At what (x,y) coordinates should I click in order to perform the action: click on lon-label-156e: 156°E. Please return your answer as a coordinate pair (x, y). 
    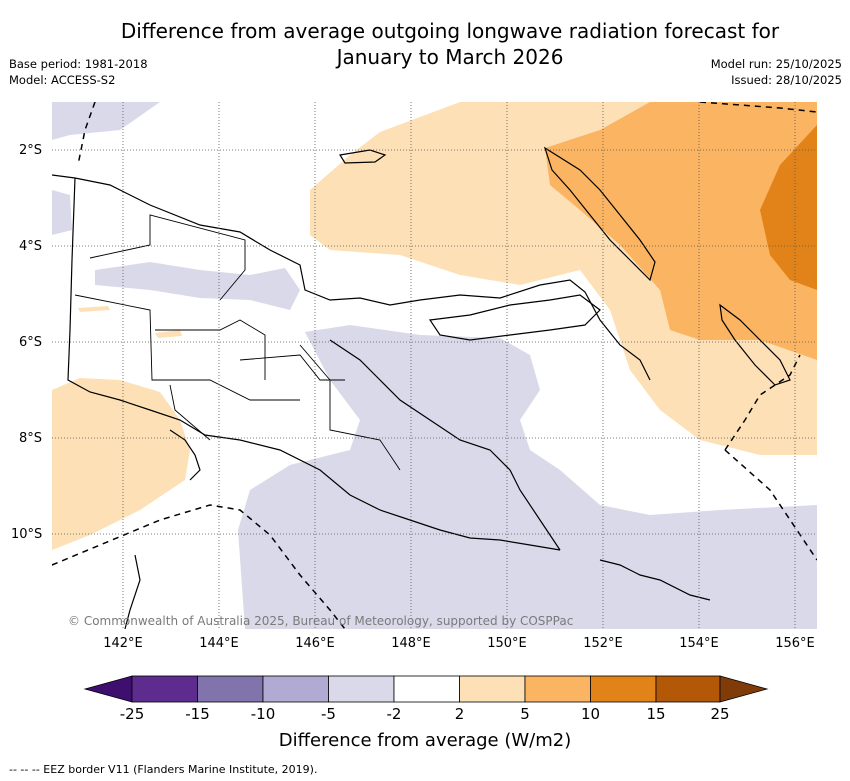
    Looking at the image, I should click on (795, 643).